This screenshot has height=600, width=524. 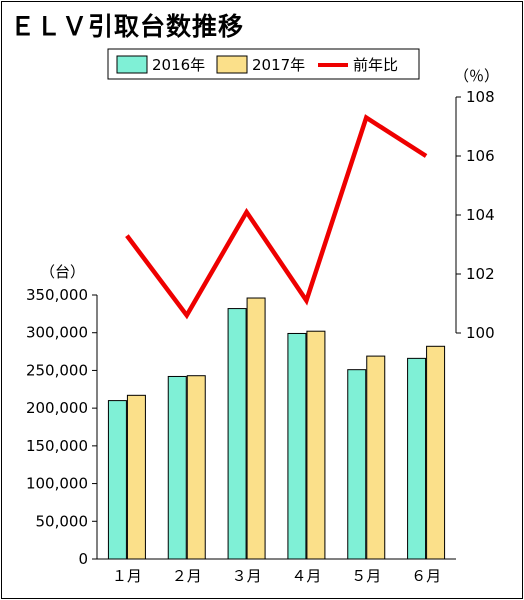 I want to click on left-tick-label: 250,000, so click(x=57, y=370).